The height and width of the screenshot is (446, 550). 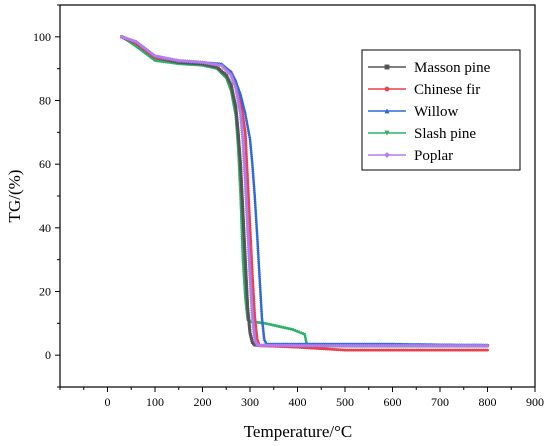 What do you see at coordinates (393, 402) in the screenshot?
I see `x-tick-label: 600` at bounding box center [393, 402].